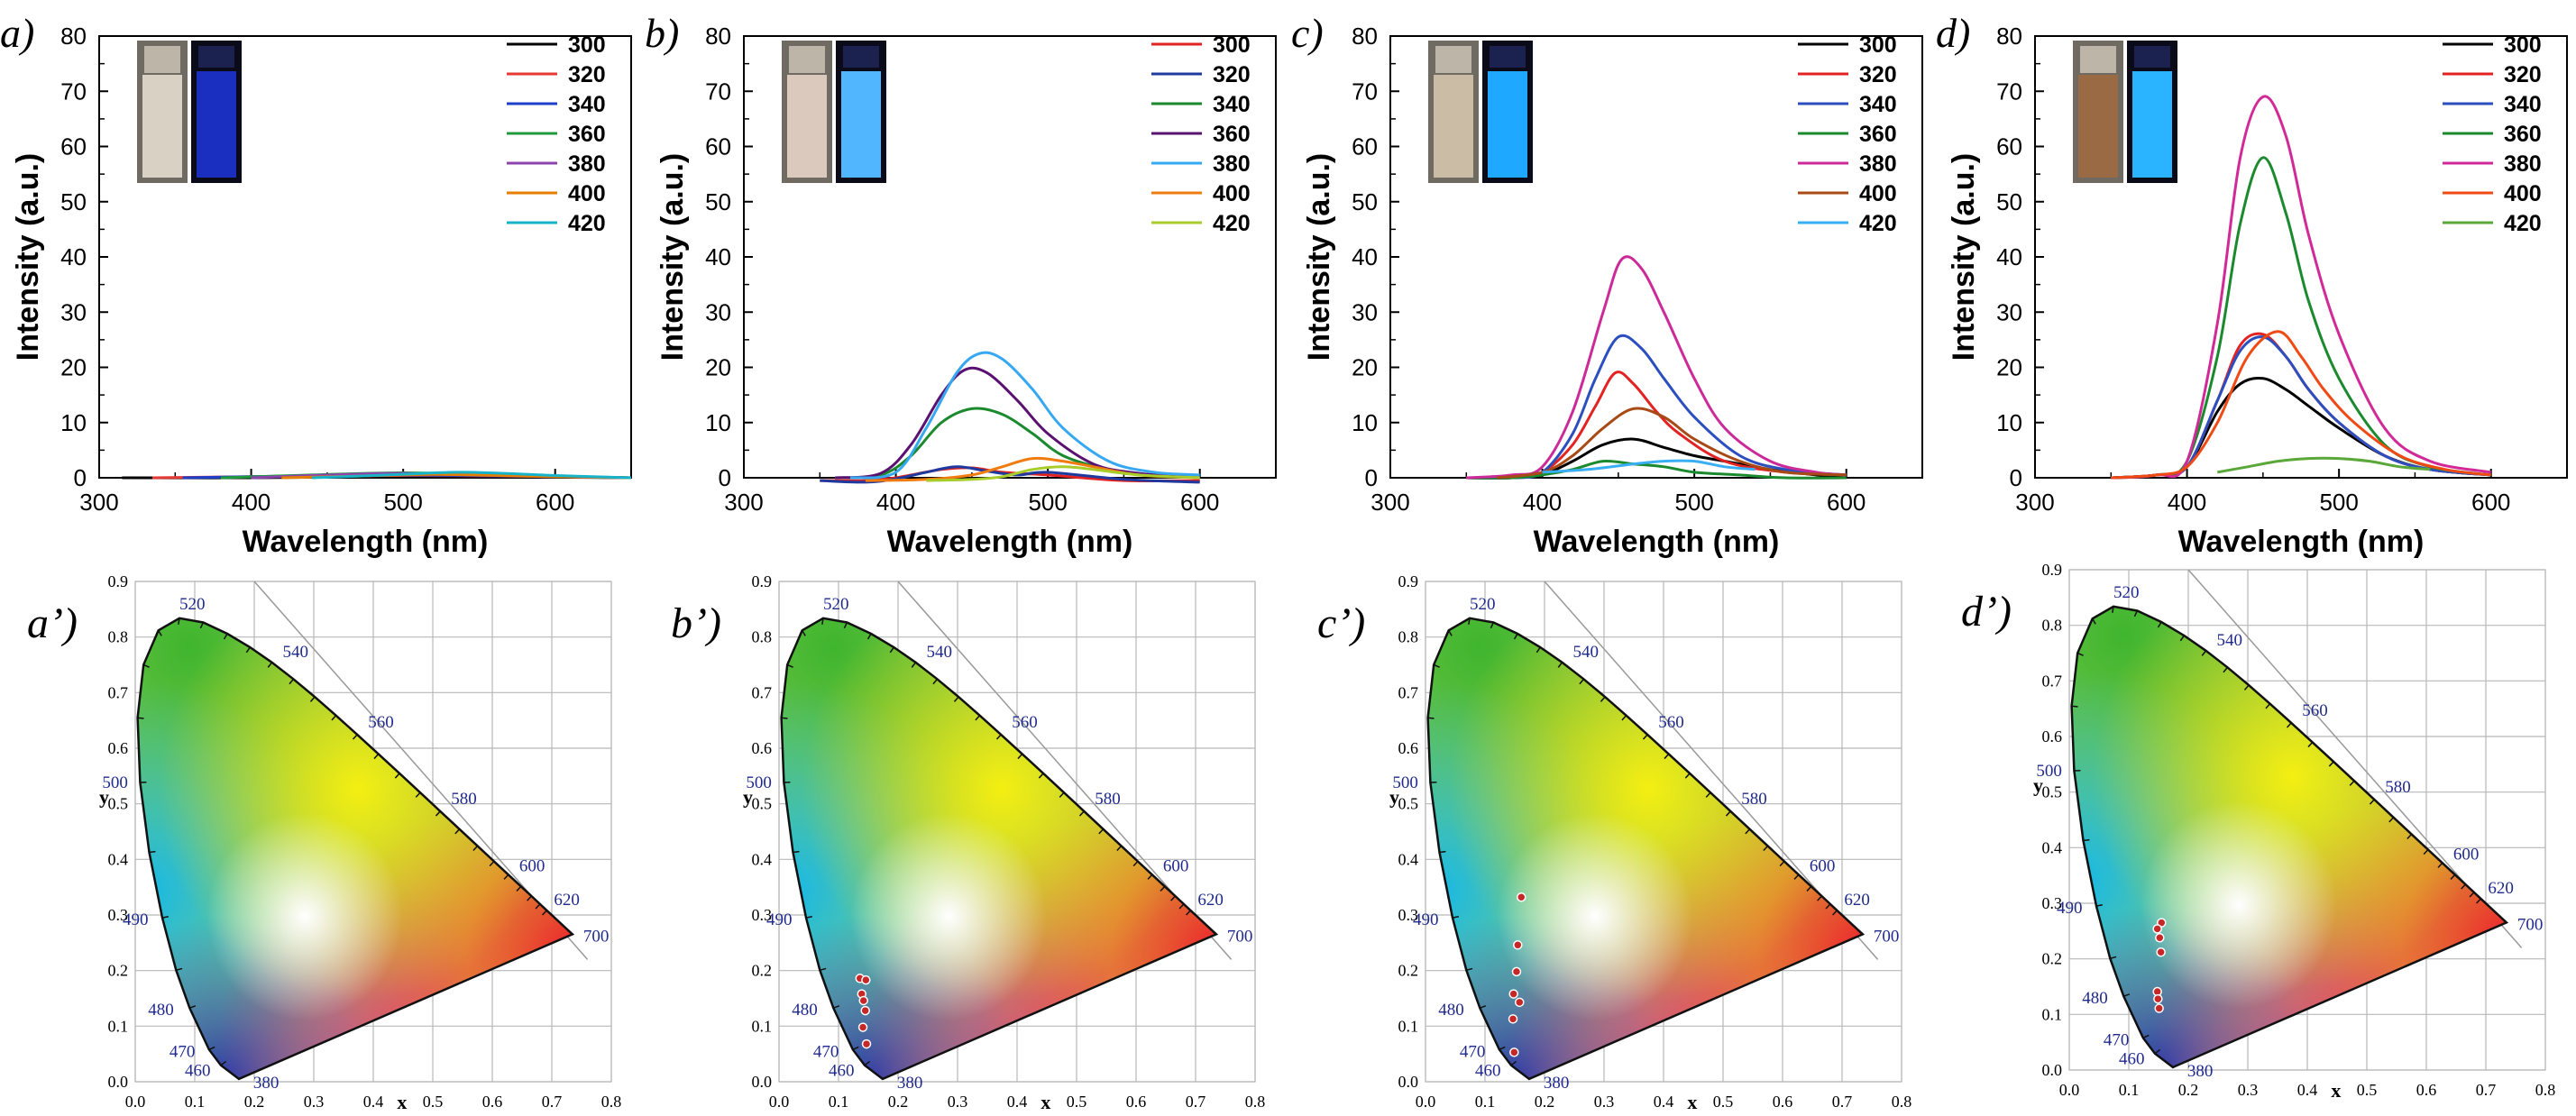 This screenshot has width=2576, height=1116. Describe the element at coordinates (1857, 900) in the screenshot. I see `wavelength-label: 620` at that location.